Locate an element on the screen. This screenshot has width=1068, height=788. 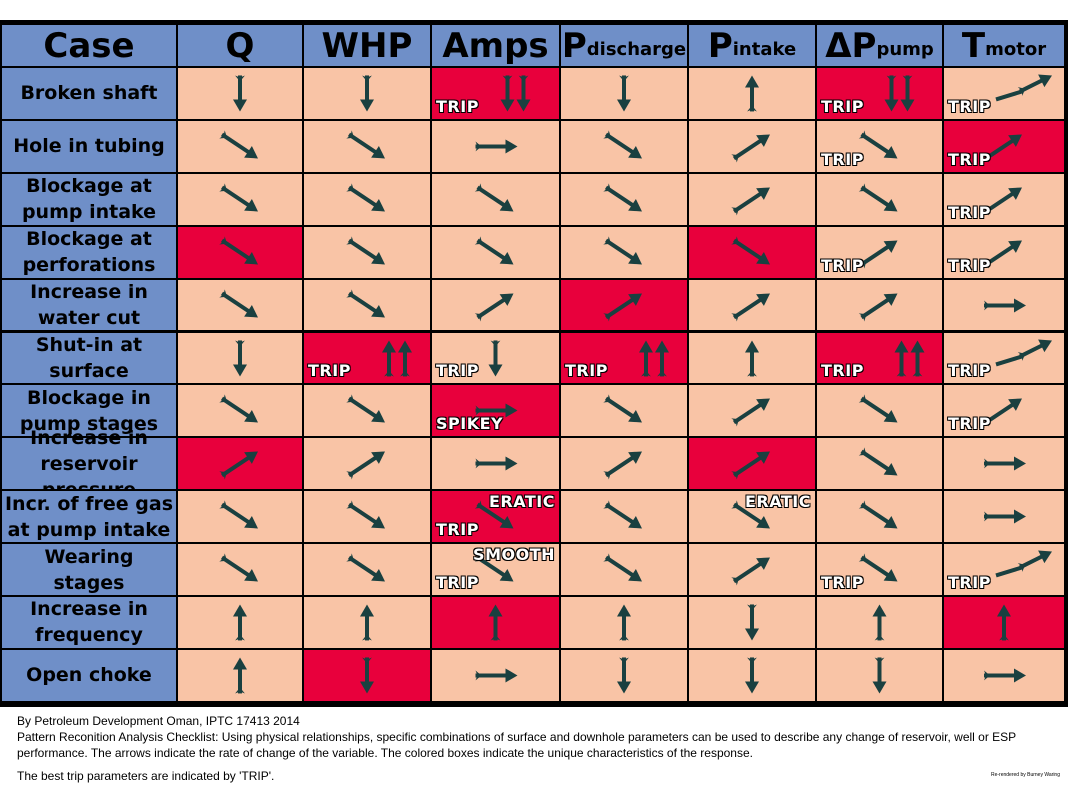
cell-hole-in-tubing-p-pump: TRIP is located at coordinates (879, 146).